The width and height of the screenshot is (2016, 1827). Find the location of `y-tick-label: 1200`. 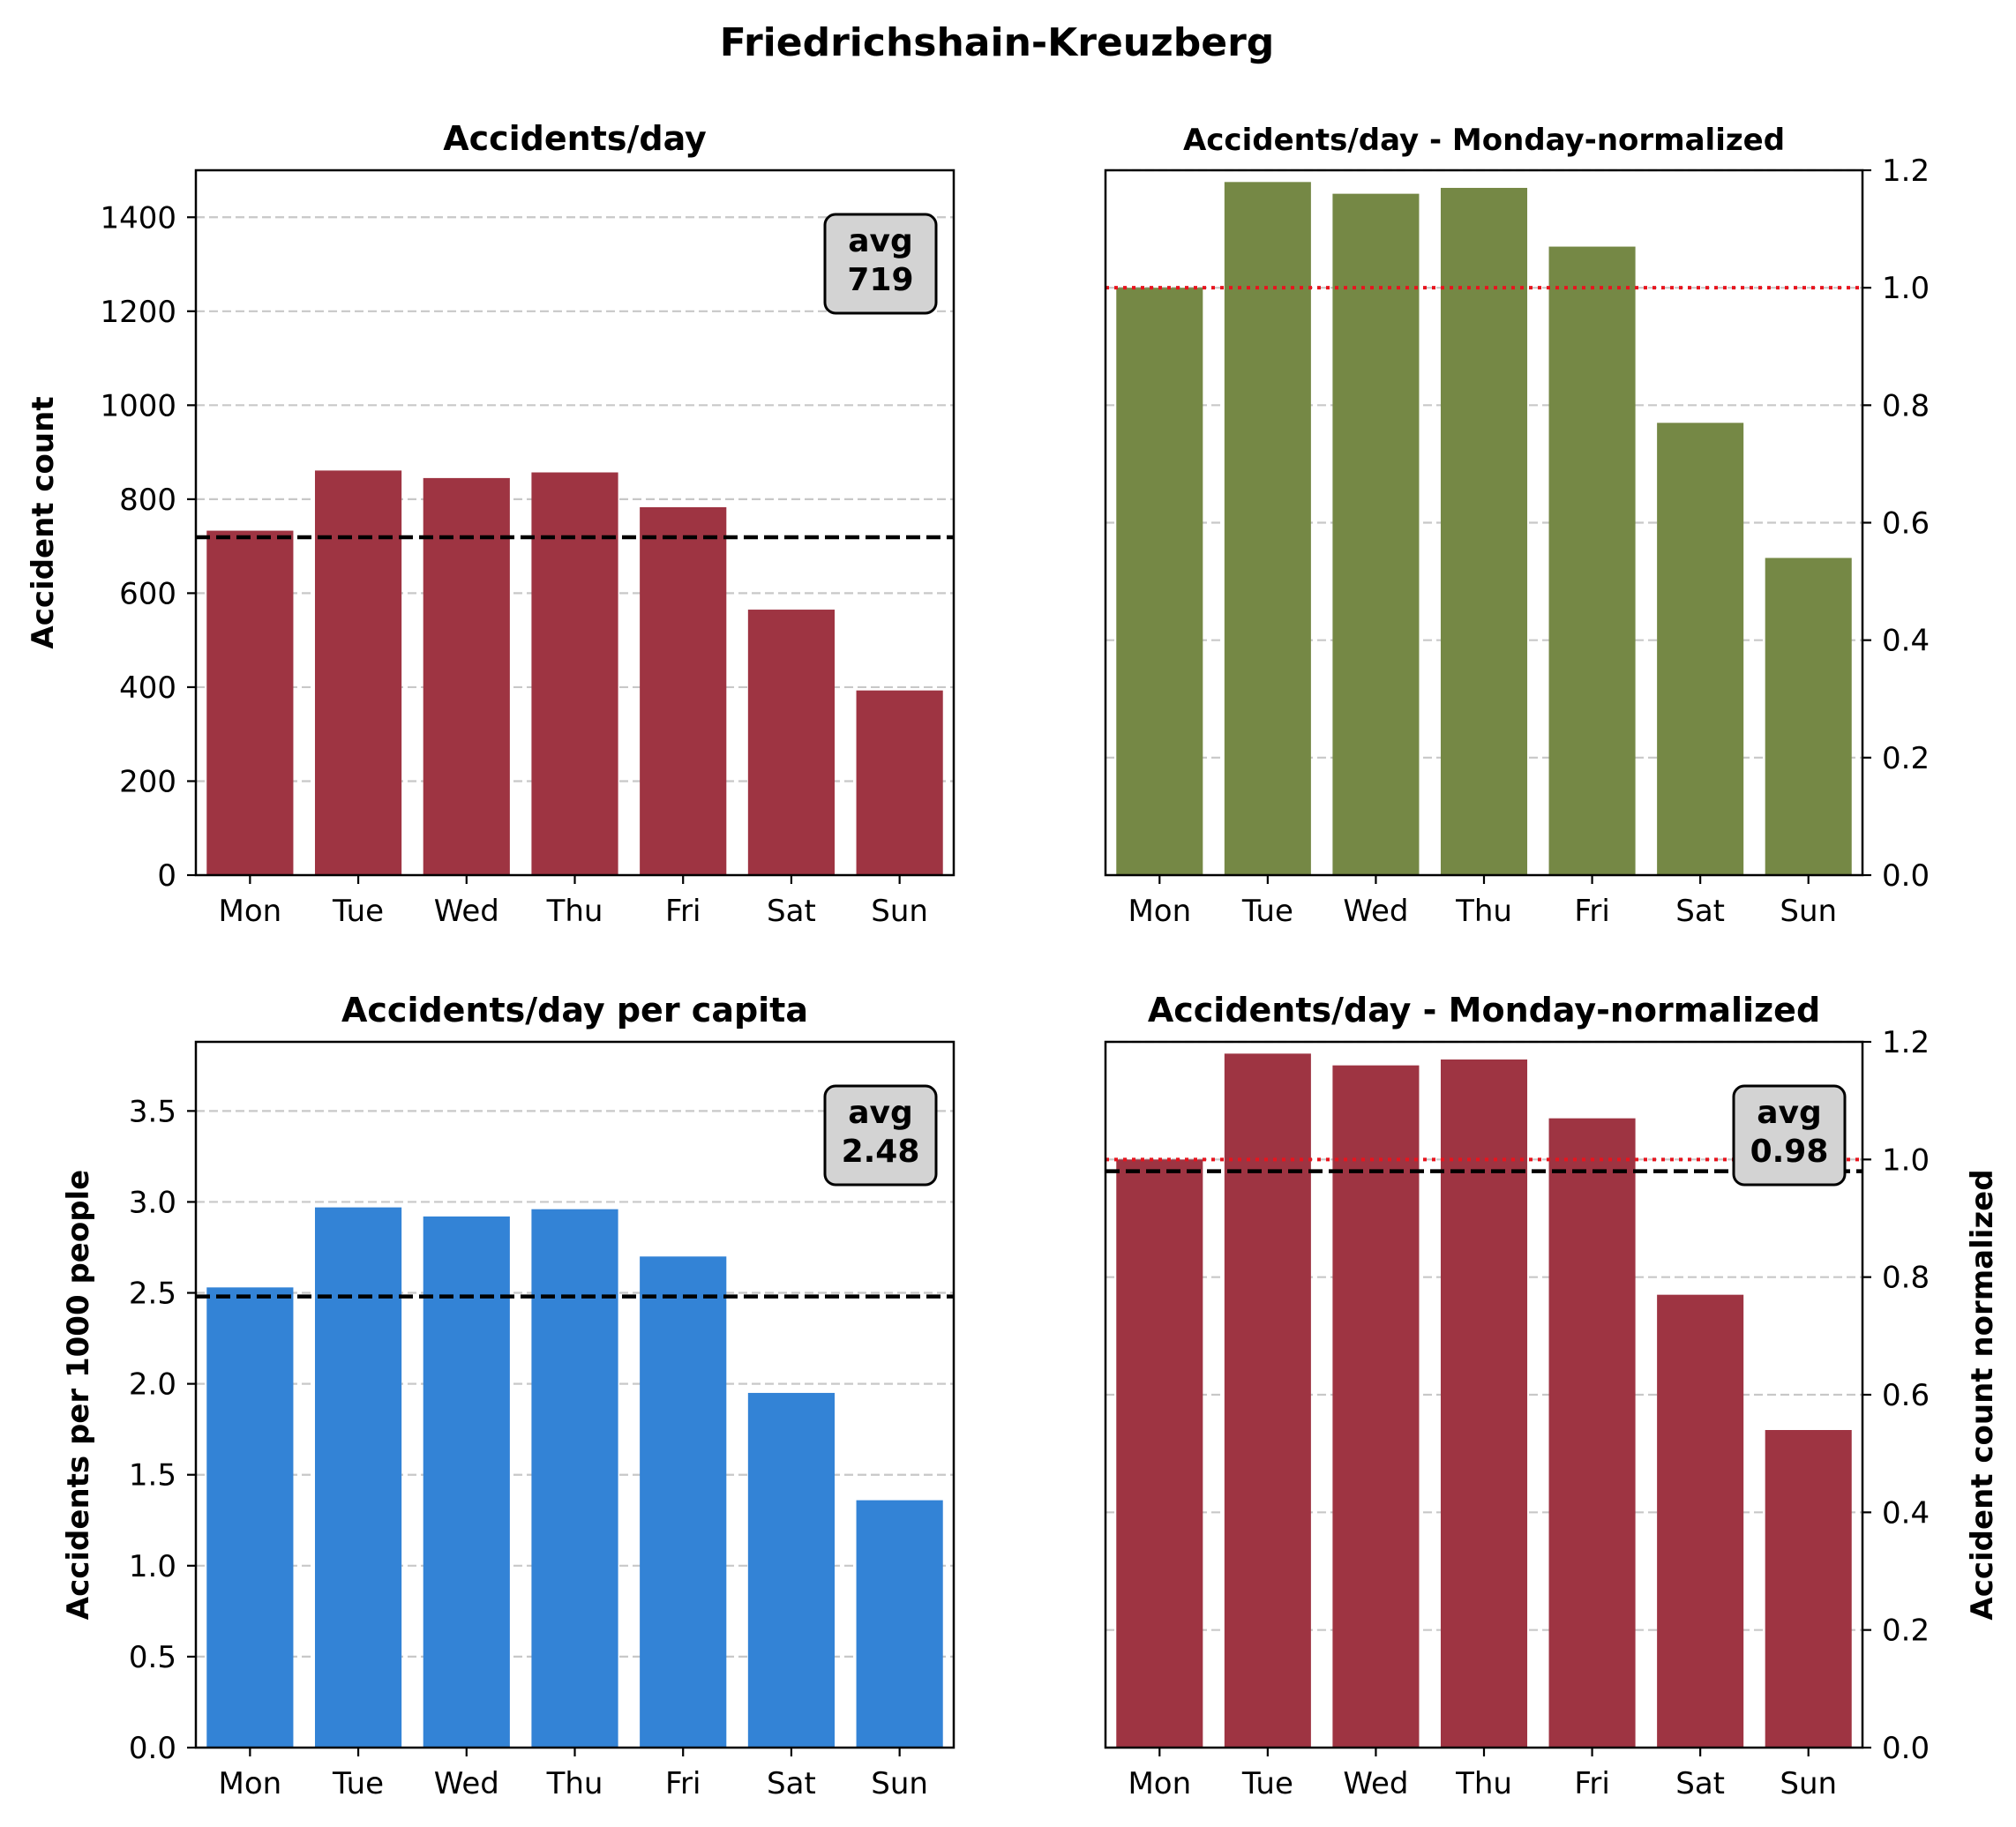

y-tick-label: 1200 is located at coordinates (138, 312).